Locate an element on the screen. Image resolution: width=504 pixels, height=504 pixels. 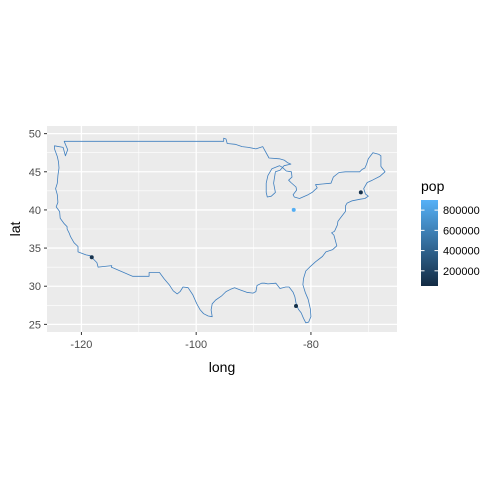
x-axis: -120 -100 -80 is located at coordinates (194, 341).